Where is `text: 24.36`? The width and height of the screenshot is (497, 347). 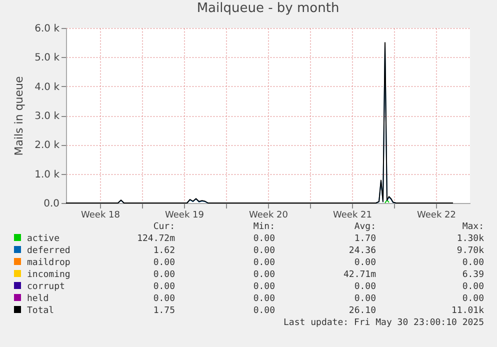 text: 24.36 is located at coordinates (362, 251).